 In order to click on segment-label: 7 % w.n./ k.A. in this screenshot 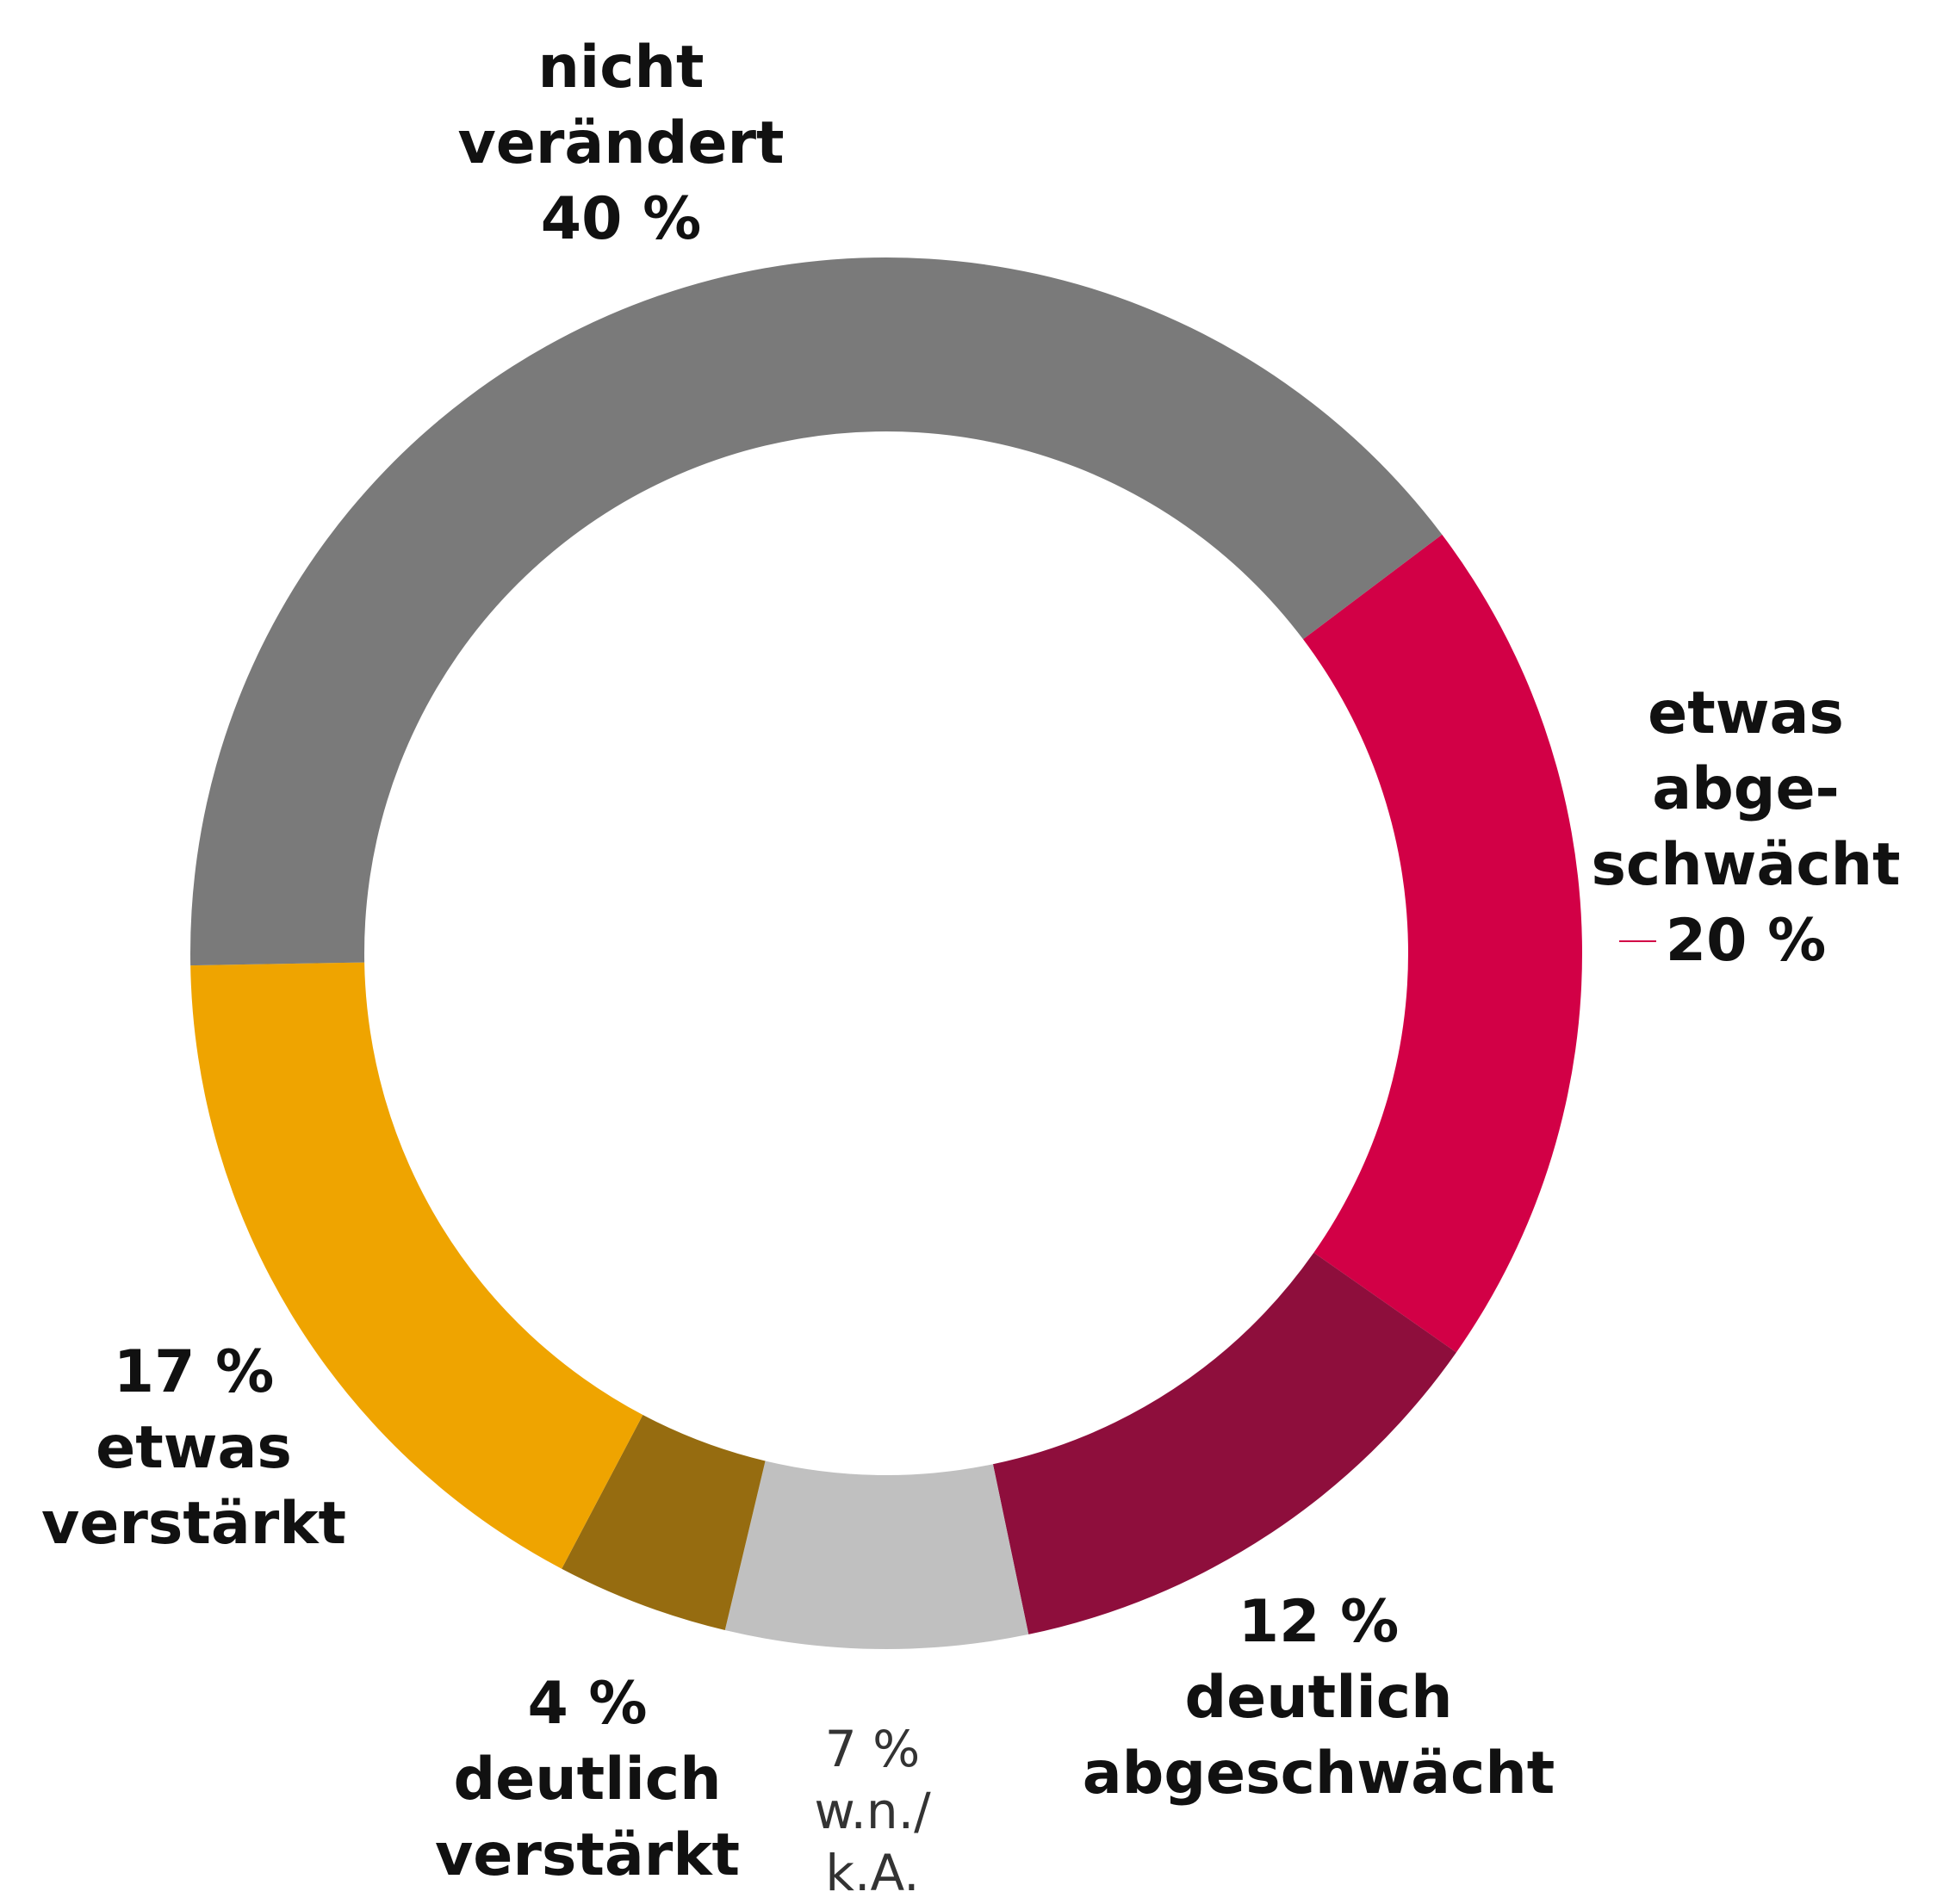, I will do `click(872, 1811)`.